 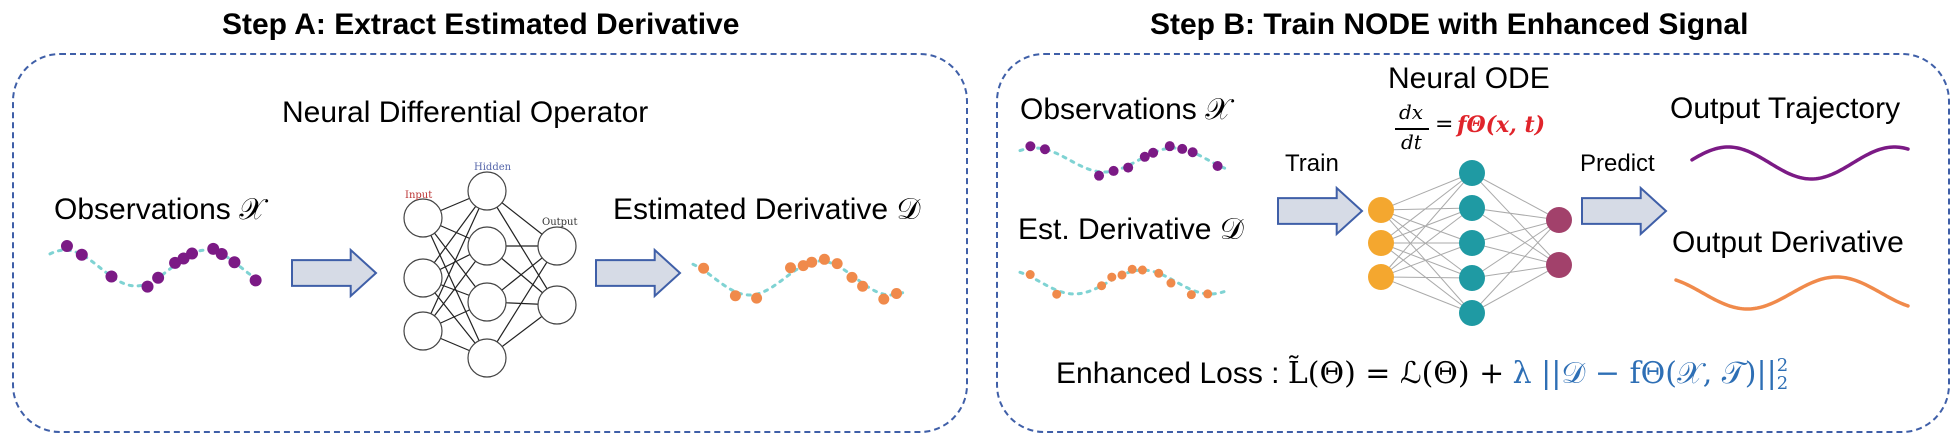 I want to click on observations-text-b: Observations, so click(x=1108, y=109).